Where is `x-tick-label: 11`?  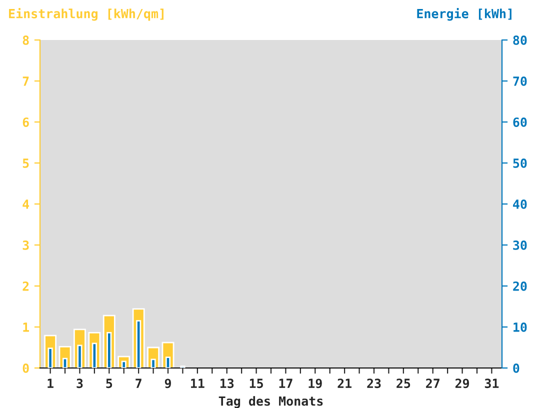
x-tick-label: 11 is located at coordinates (197, 383).